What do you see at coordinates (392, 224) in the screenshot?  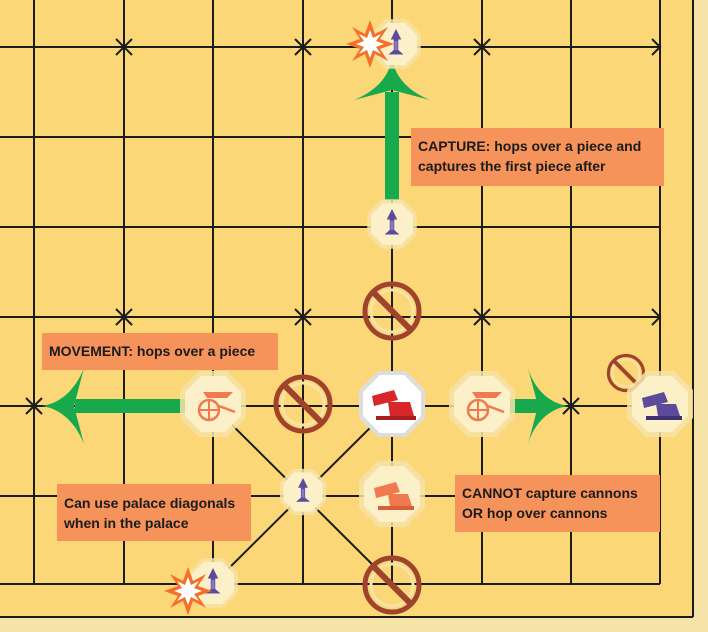 I see `screen-soldier-piece` at bounding box center [392, 224].